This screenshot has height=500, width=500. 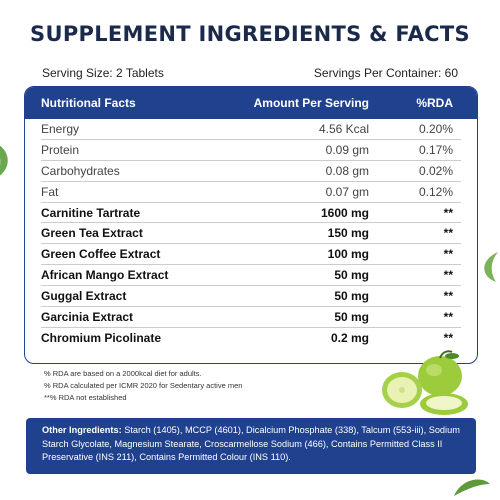 What do you see at coordinates (101, 338) in the screenshot?
I see `row-name: Chromium Picolinate` at bounding box center [101, 338].